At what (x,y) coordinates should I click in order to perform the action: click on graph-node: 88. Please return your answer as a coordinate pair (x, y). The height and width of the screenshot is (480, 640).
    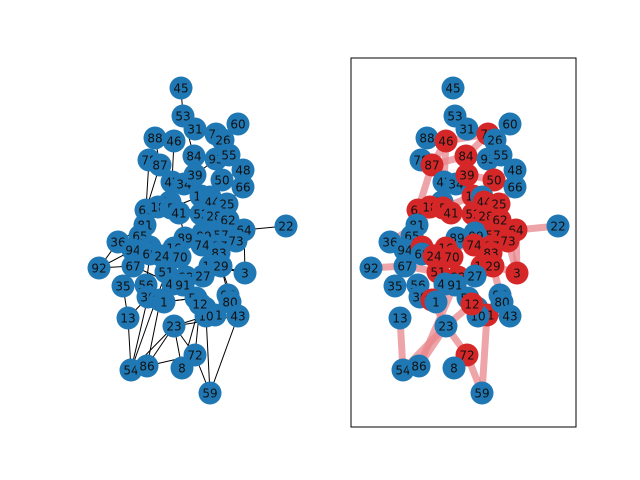
    Looking at the image, I should click on (155, 138).